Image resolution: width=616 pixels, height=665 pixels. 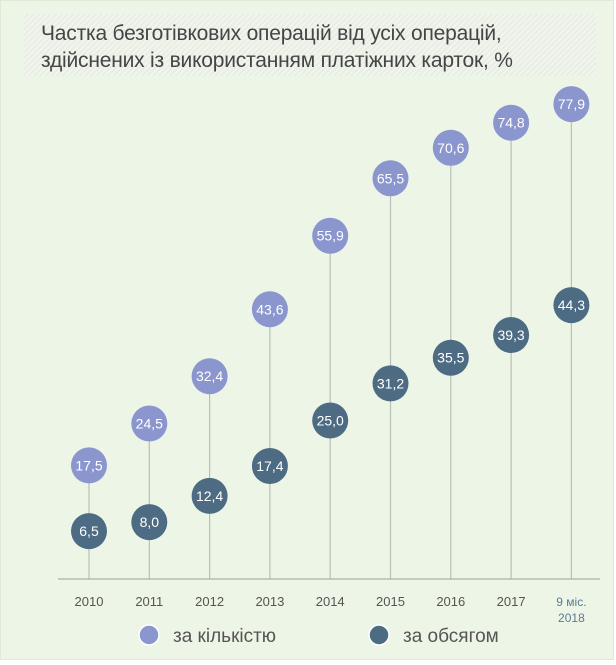 I want to click on x-tick-label: 2015, so click(x=390, y=601).